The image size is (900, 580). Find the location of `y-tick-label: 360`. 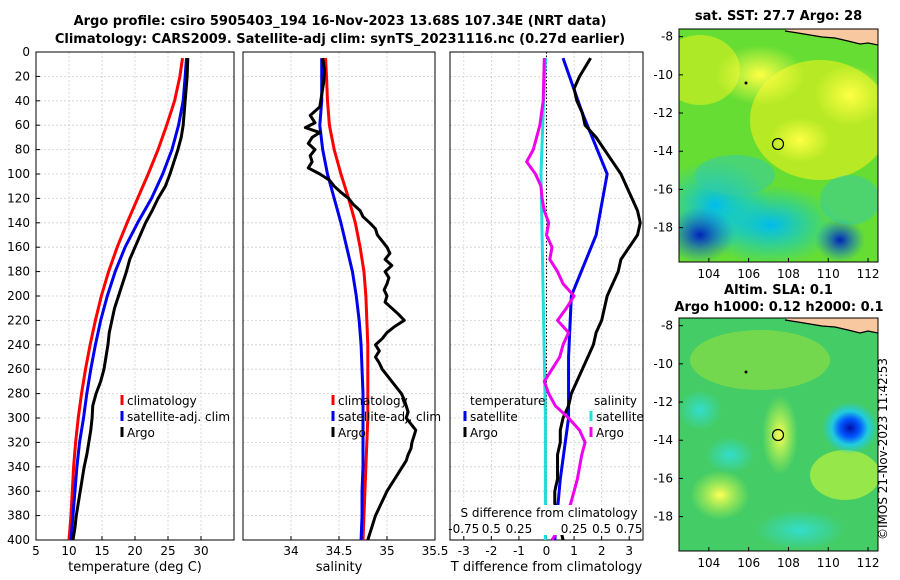

y-tick-label: 360 is located at coordinates (18, 491).